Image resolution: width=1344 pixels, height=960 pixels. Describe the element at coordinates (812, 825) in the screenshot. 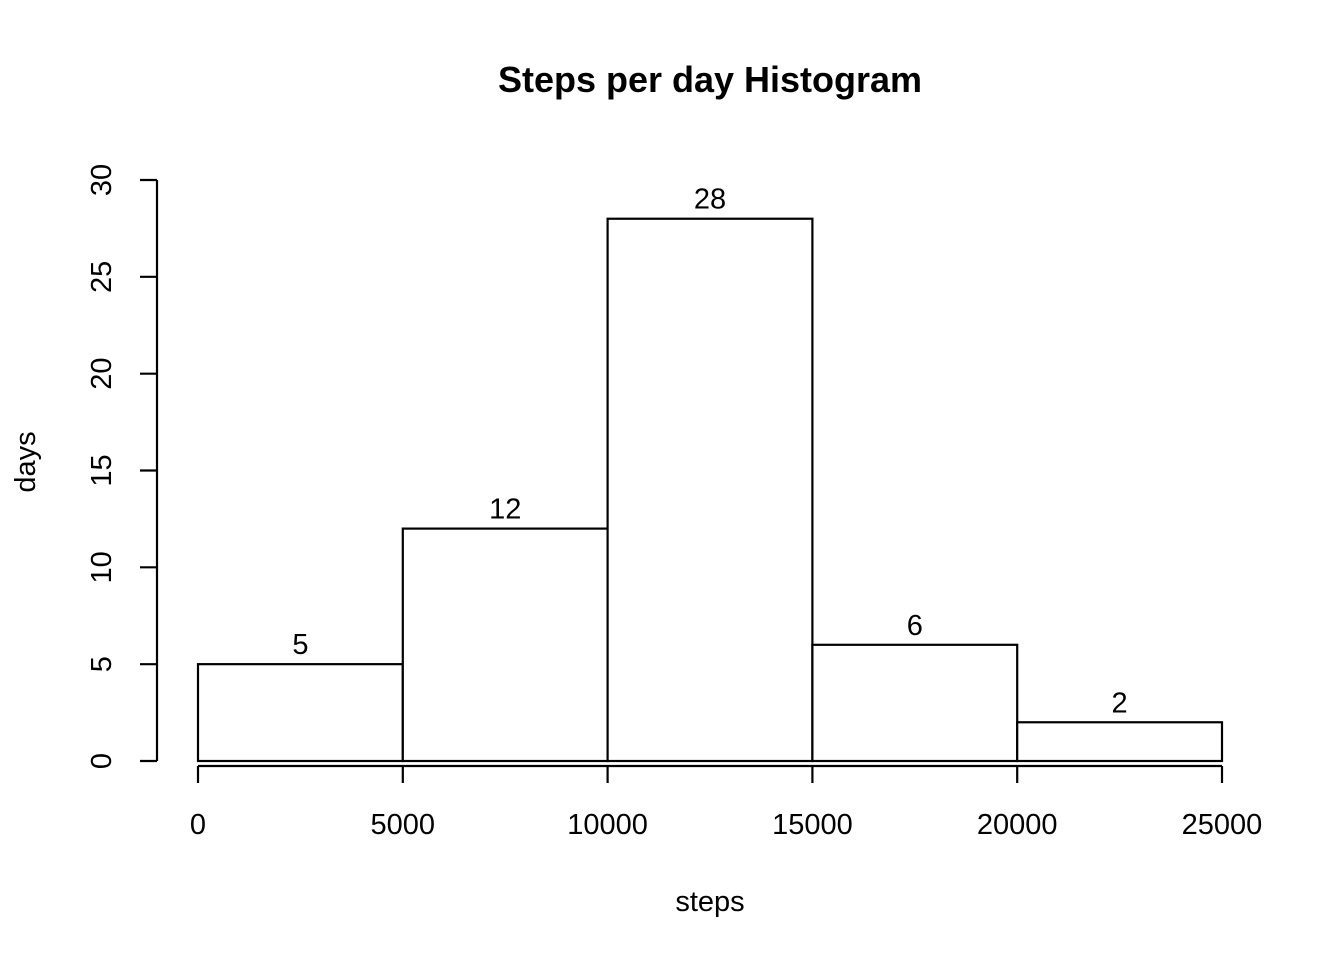

I see `x-tick-label: 15000` at that location.